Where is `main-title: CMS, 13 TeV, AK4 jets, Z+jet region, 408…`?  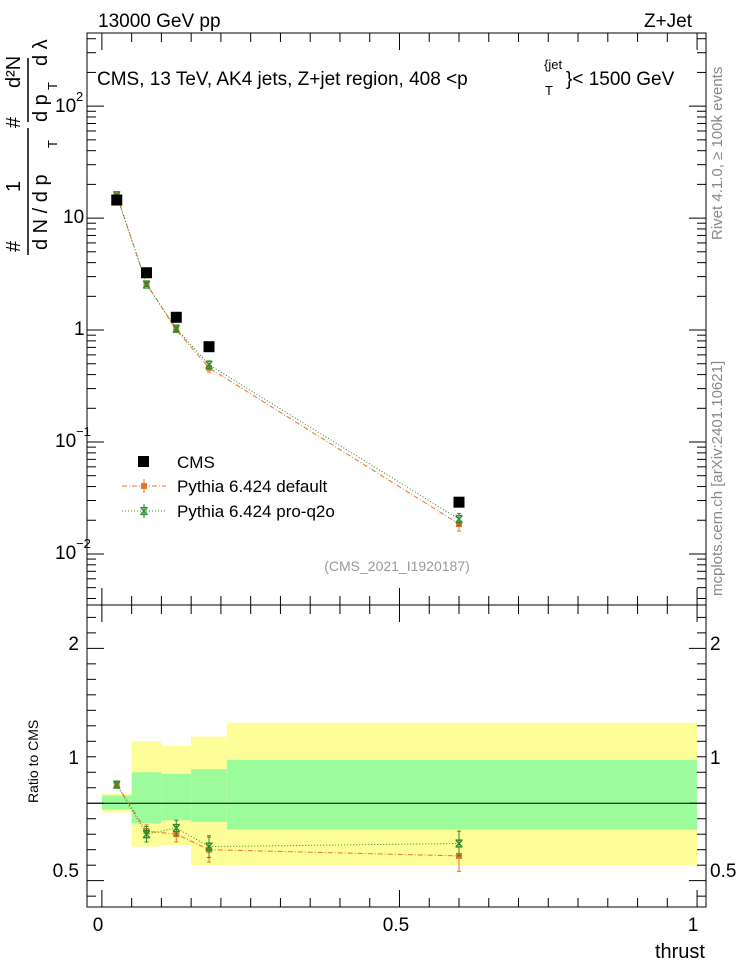 main-title: CMS, 13 TeV, AK4 jets, Z+jet region, 408… is located at coordinates (386, 77).